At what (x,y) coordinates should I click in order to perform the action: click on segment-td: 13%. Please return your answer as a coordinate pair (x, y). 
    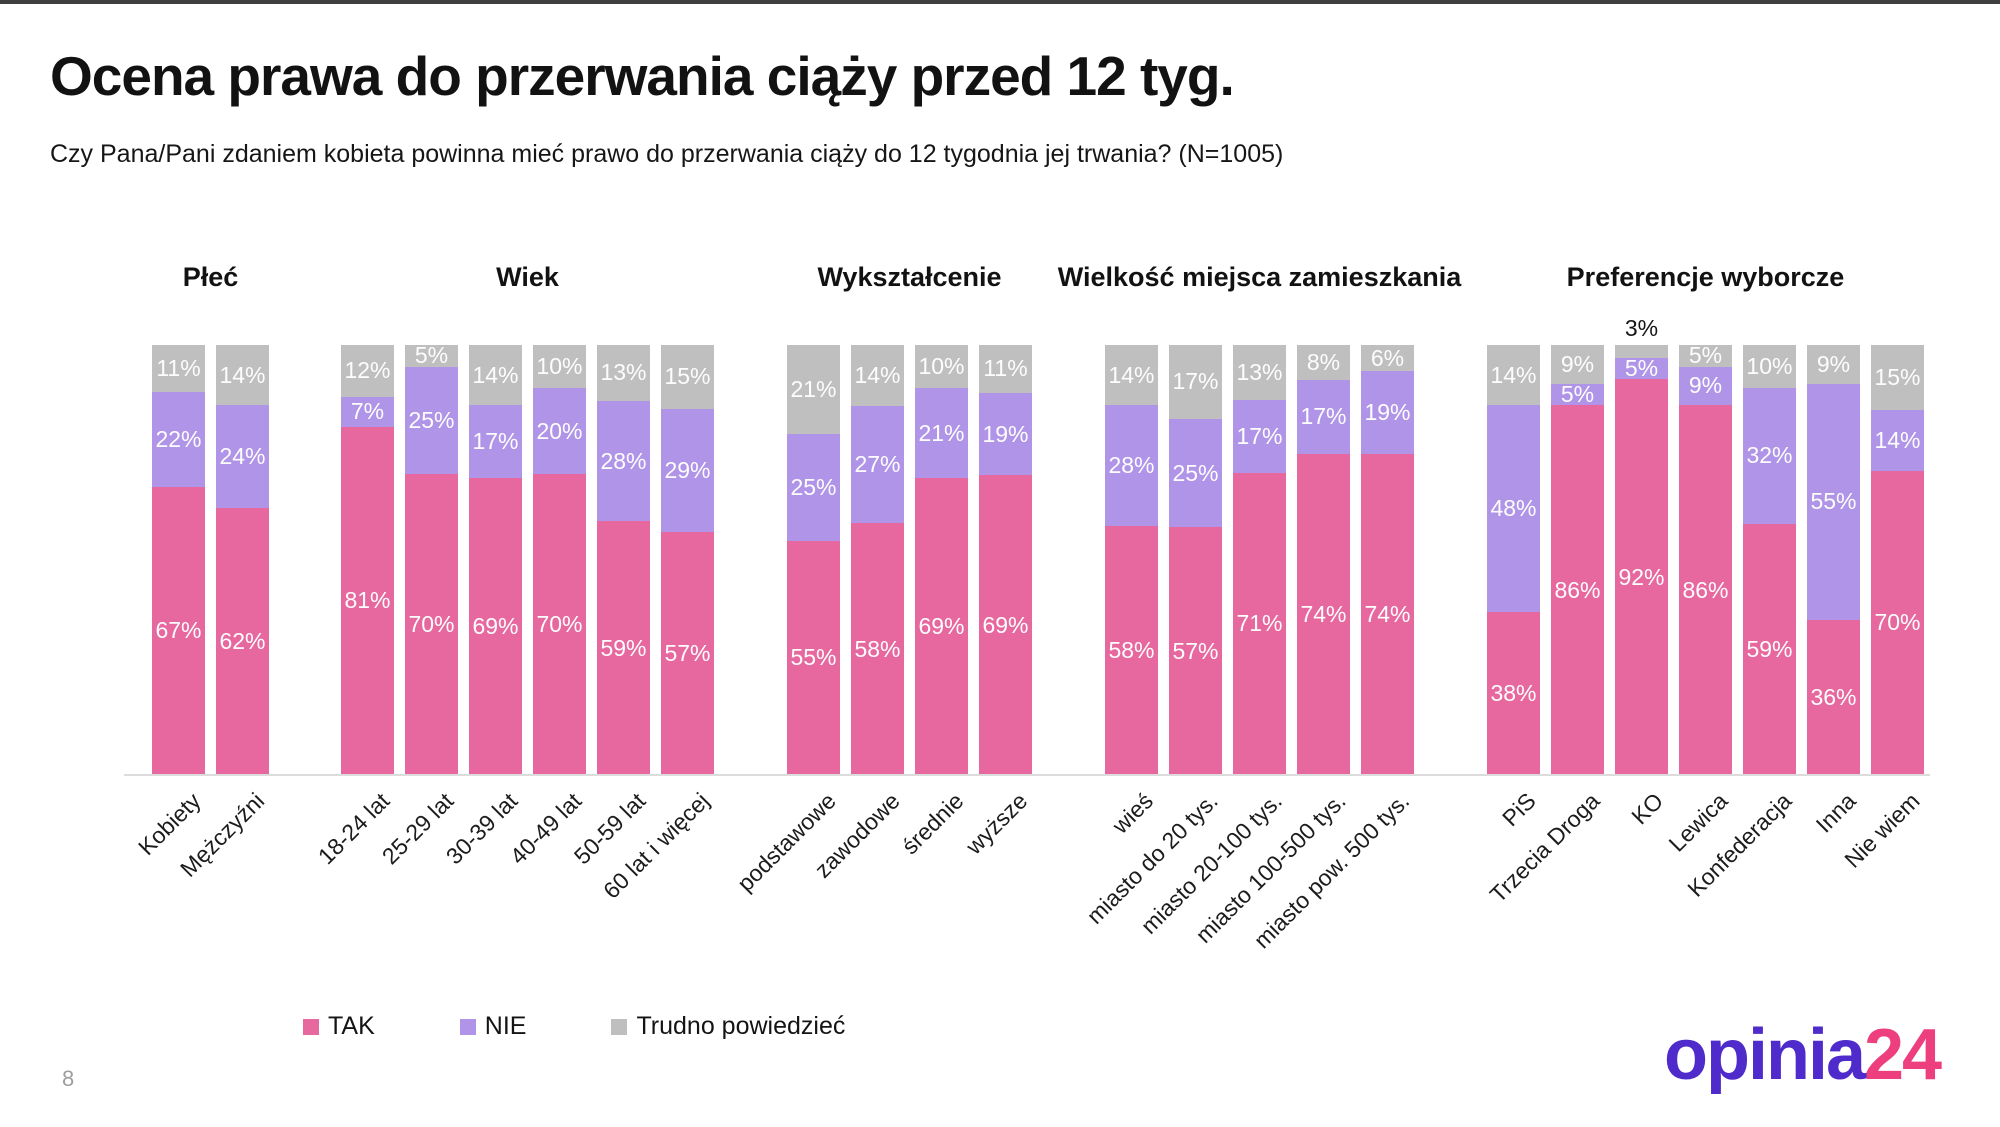
    Looking at the image, I should click on (623, 373).